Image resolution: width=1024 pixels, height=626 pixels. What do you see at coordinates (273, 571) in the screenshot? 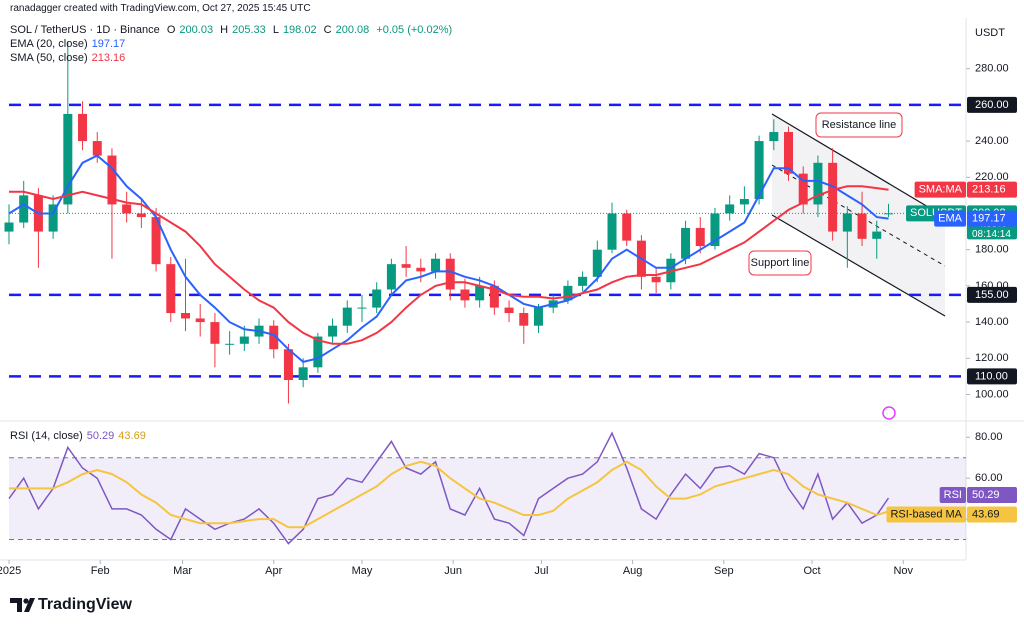
I see `x-tick-label: Apr` at bounding box center [273, 571].